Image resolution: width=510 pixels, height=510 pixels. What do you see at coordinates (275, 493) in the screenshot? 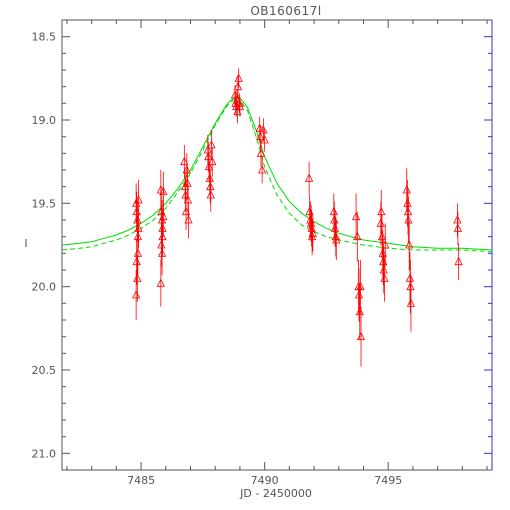
I see `x-axis-label: JD - 2450000` at bounding box center [275, 493].